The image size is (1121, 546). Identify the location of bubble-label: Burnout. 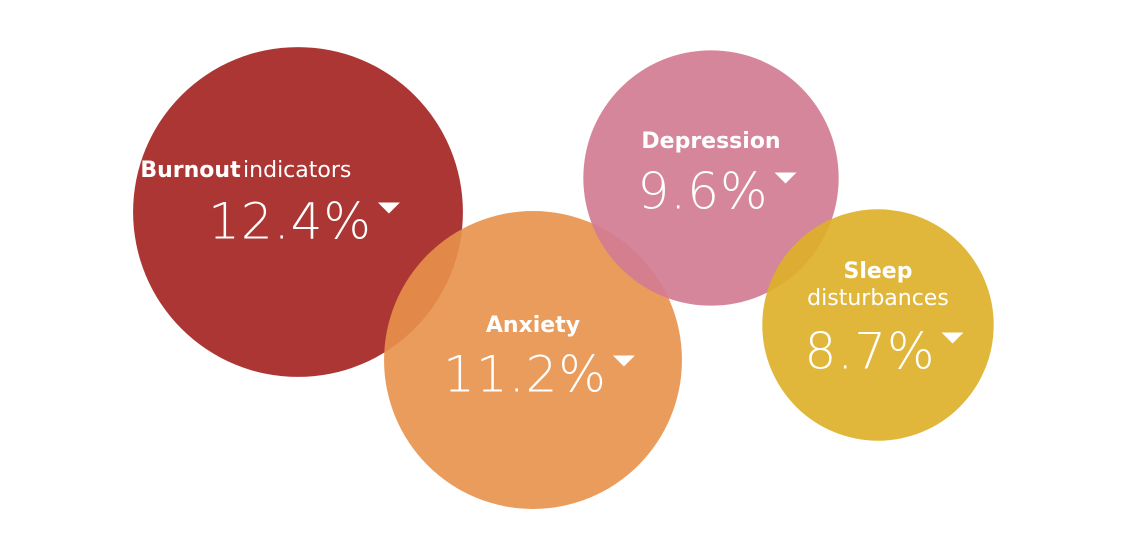
(190, 170).